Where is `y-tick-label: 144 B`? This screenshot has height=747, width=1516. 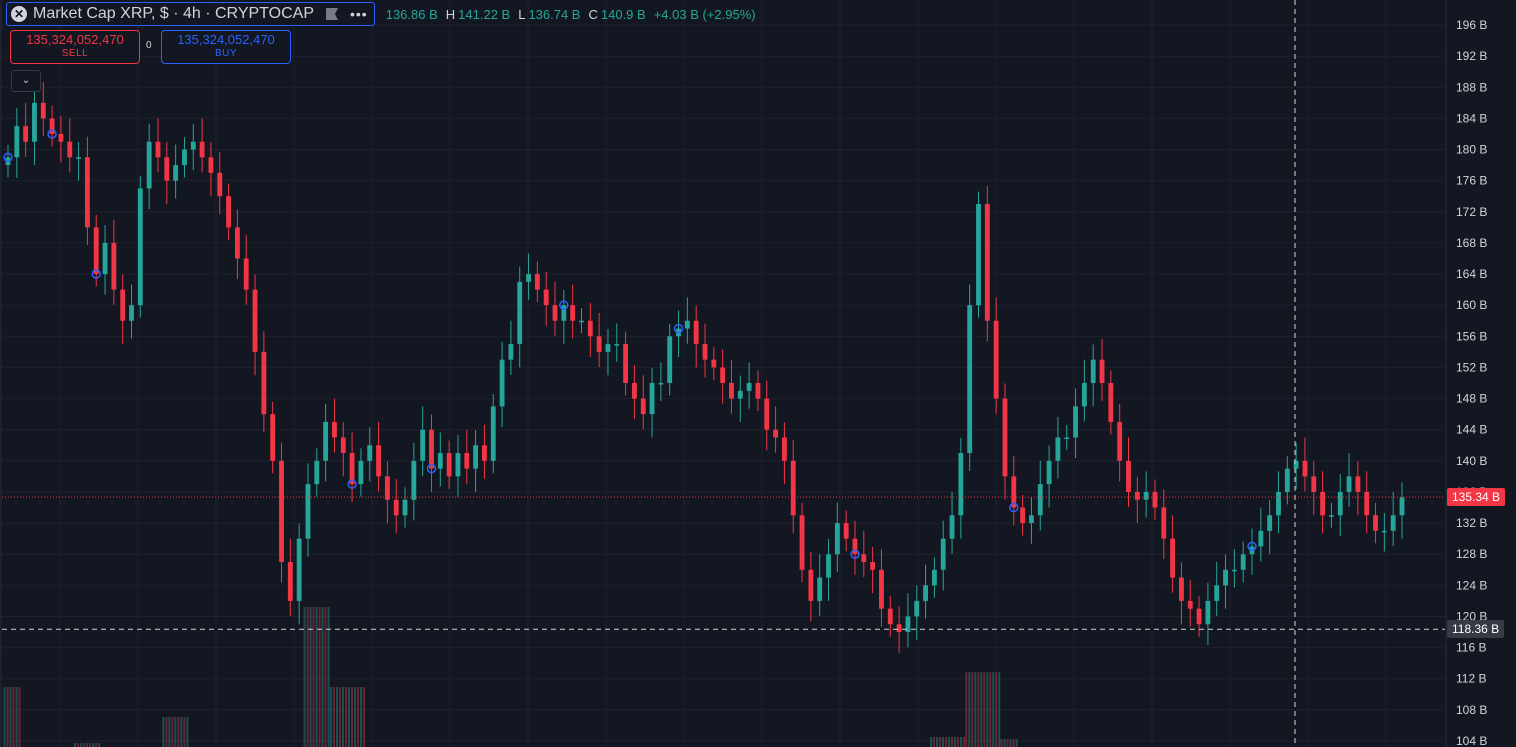 y-tick-label: 144 B is located at coordinates (1471, 430).